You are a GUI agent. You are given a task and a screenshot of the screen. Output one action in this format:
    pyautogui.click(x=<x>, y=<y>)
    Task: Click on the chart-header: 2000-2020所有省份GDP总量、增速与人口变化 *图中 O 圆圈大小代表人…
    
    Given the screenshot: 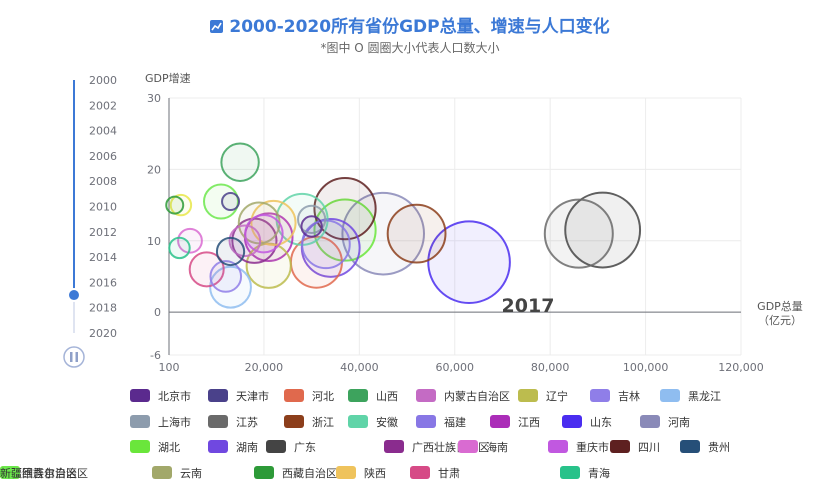 What is the action you would take?
    pyautogui.click(x=410, y=34)
    